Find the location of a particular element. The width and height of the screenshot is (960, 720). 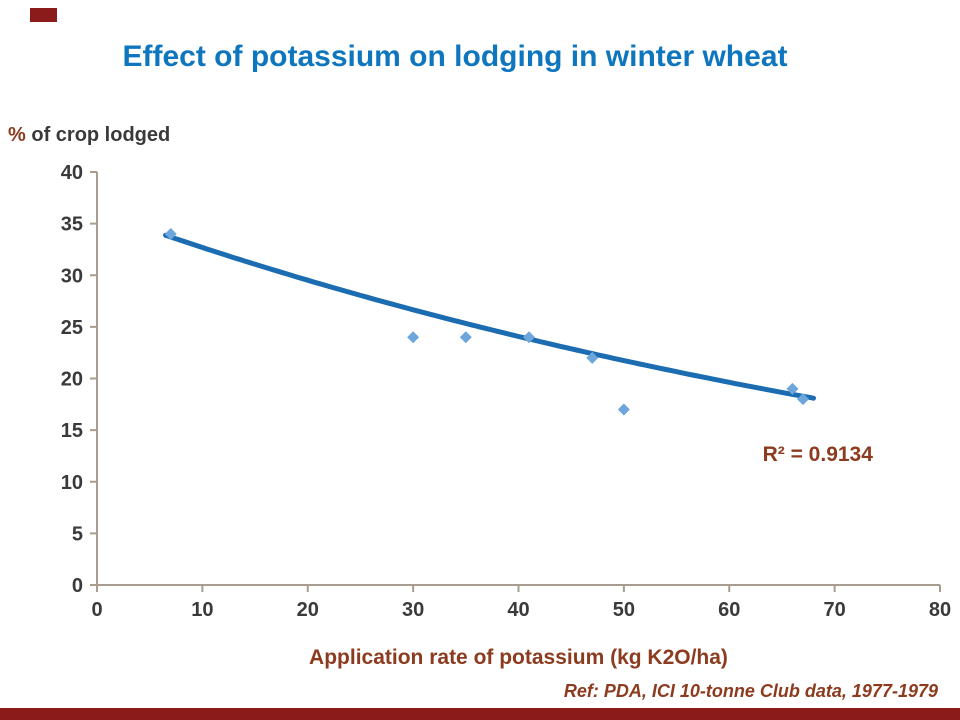

y-tick-label: 20 is located at coordinates (72, 380).